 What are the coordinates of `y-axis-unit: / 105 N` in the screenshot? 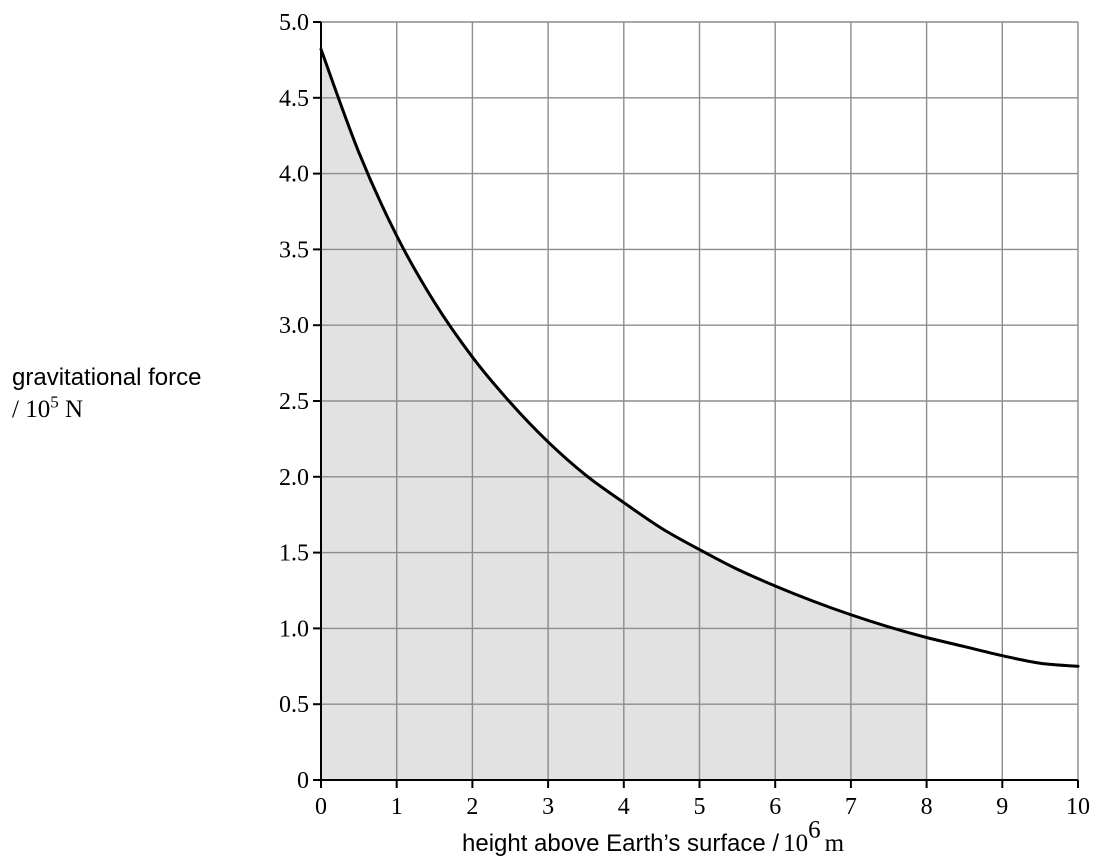 It's located at (48, 408).